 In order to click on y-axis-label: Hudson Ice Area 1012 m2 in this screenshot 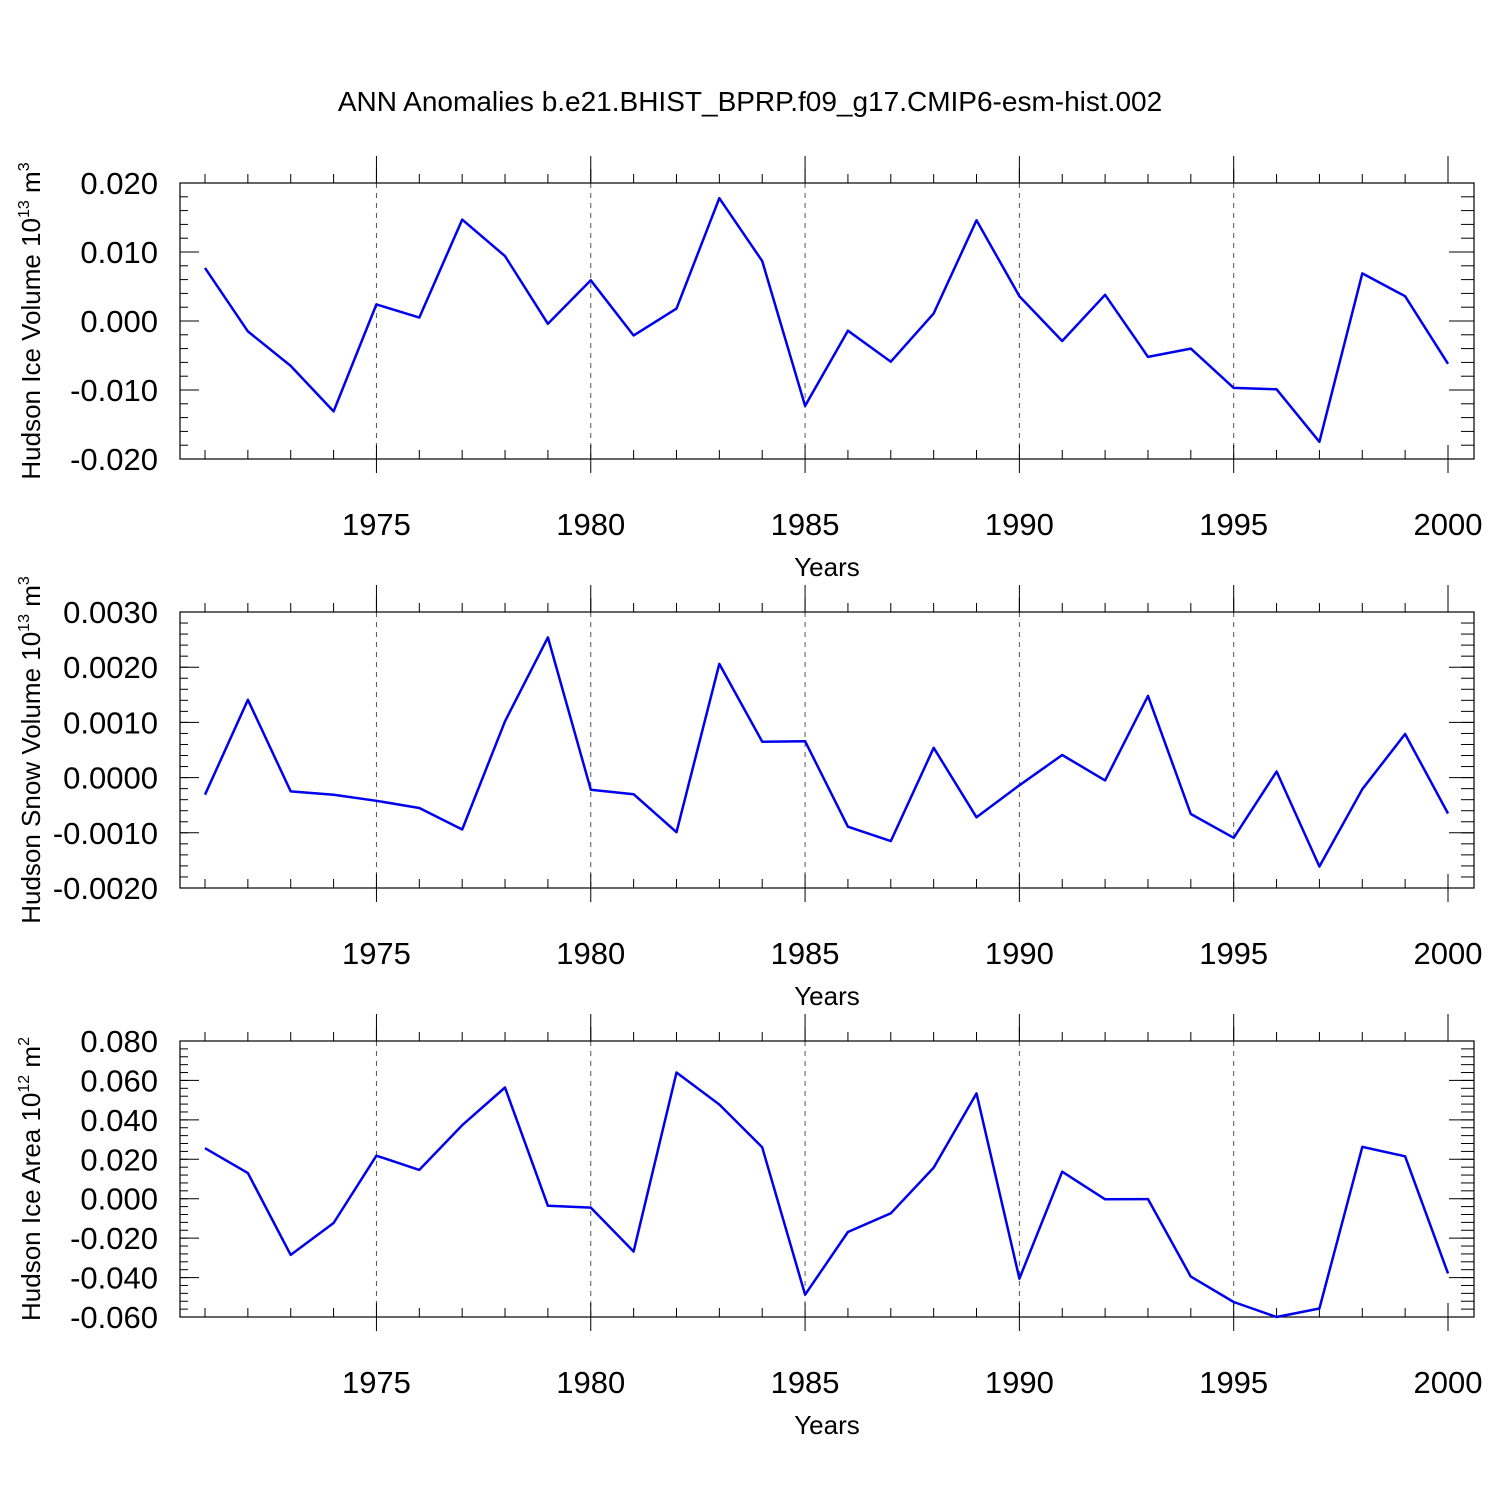, I will do `click(31, 1179)`.